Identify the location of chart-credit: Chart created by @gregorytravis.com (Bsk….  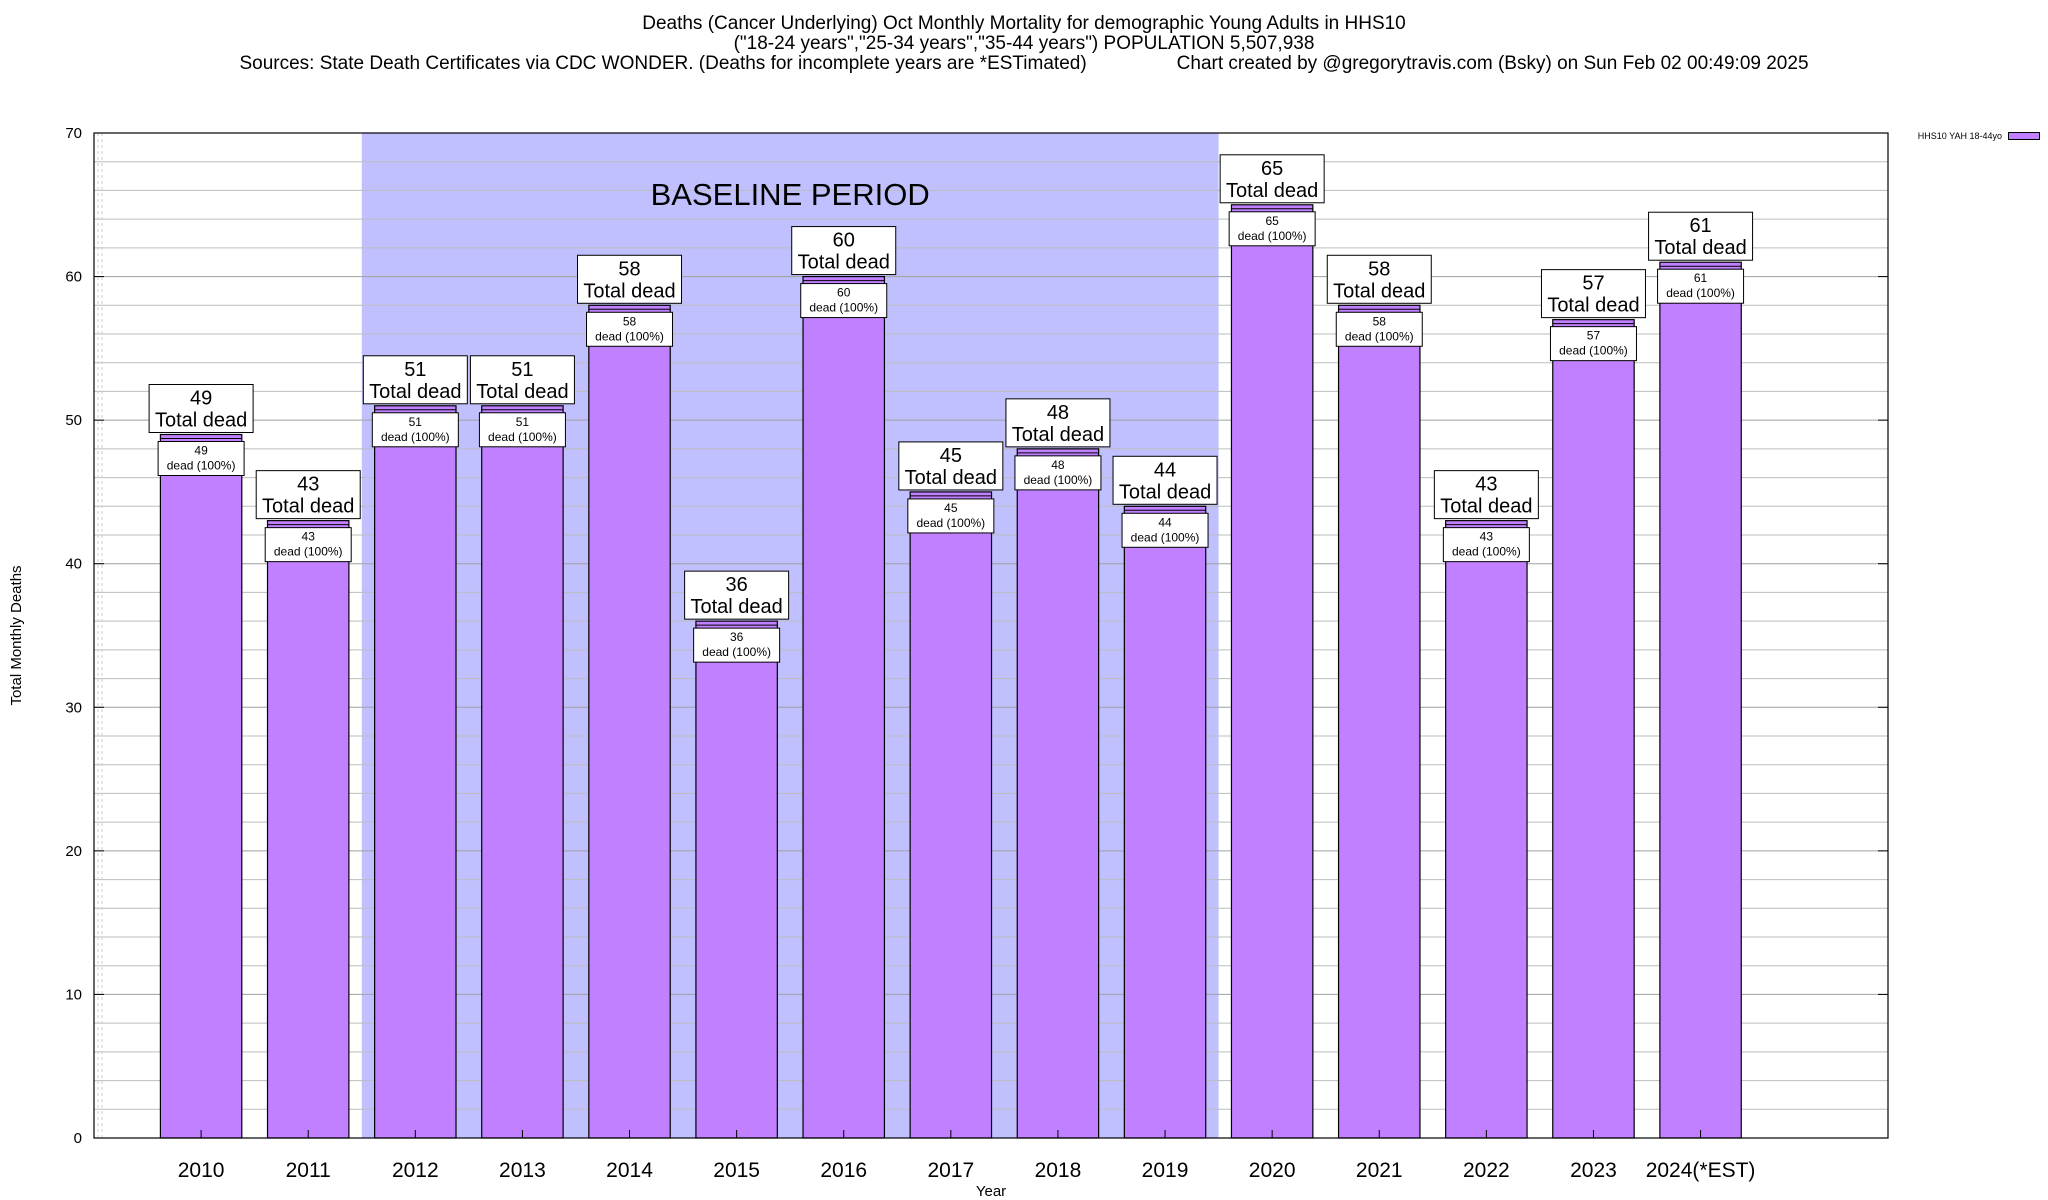
(1492, 63).